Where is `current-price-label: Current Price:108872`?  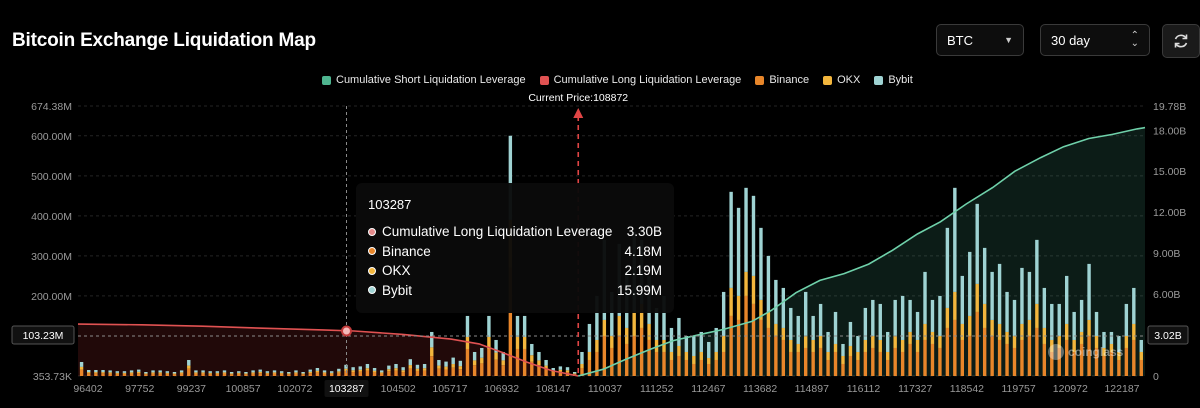 current-price-label: Current Price:108872 is located at coordinates (578, 98).